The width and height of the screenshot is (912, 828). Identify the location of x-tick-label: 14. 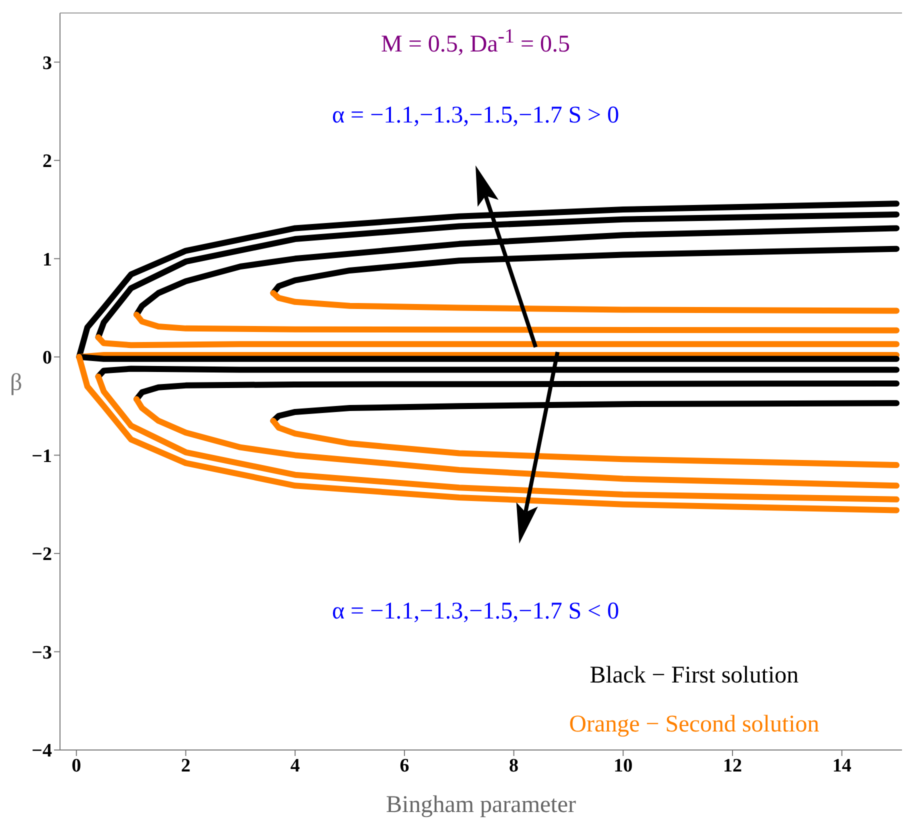
(842, 765).